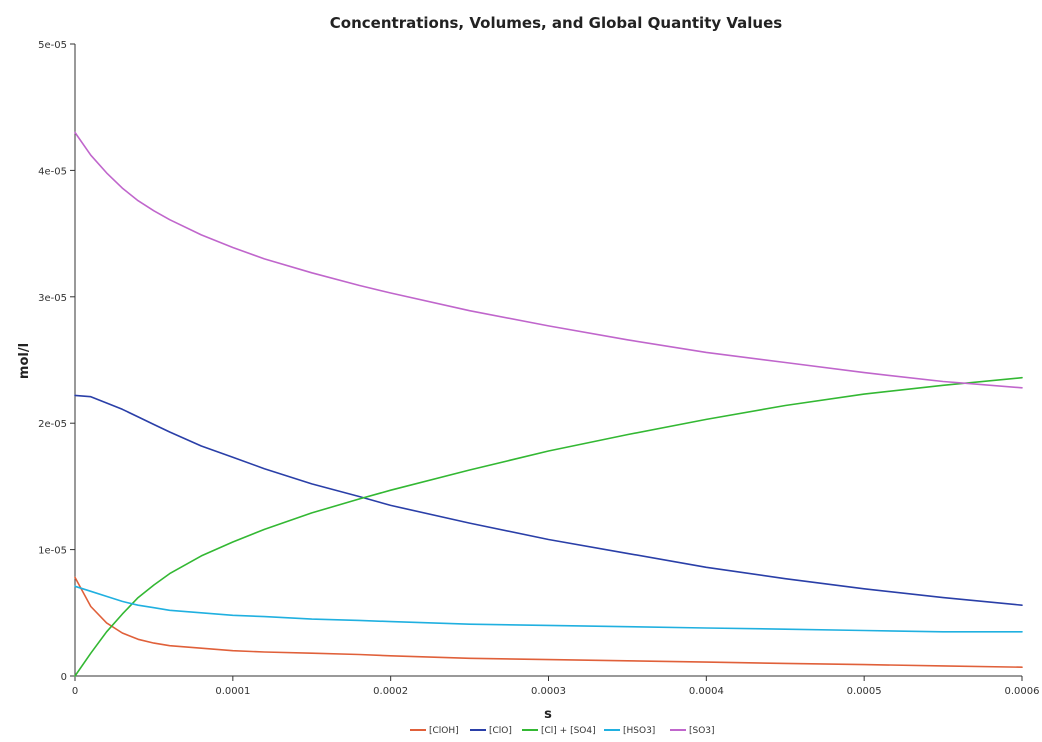 This screenshot has width=1042, height=742. I want to click on y-tick-label: 2e-05, so click(52, 424).